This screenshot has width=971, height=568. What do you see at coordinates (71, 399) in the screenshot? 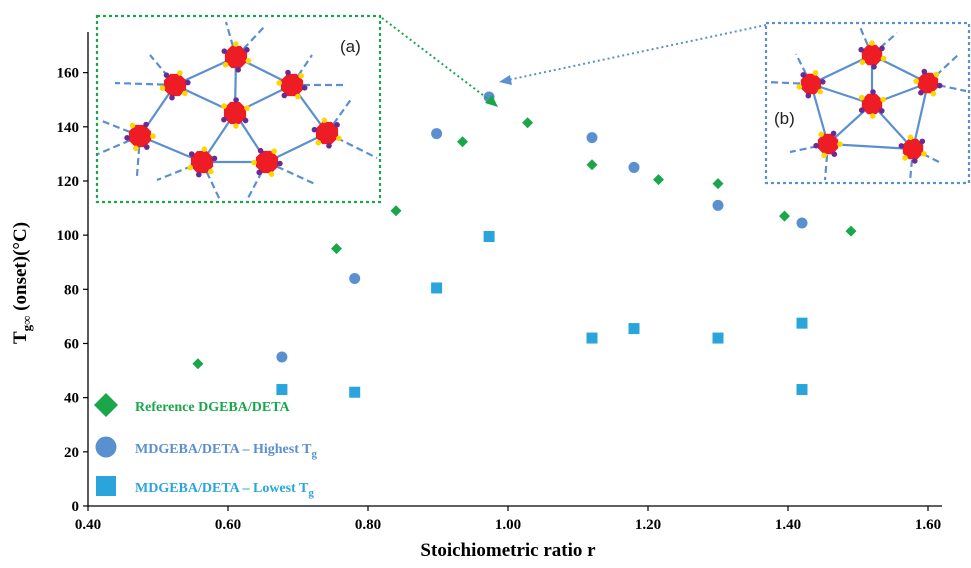
I see `y-tick-label: 40` at bounding box center [71, 399].